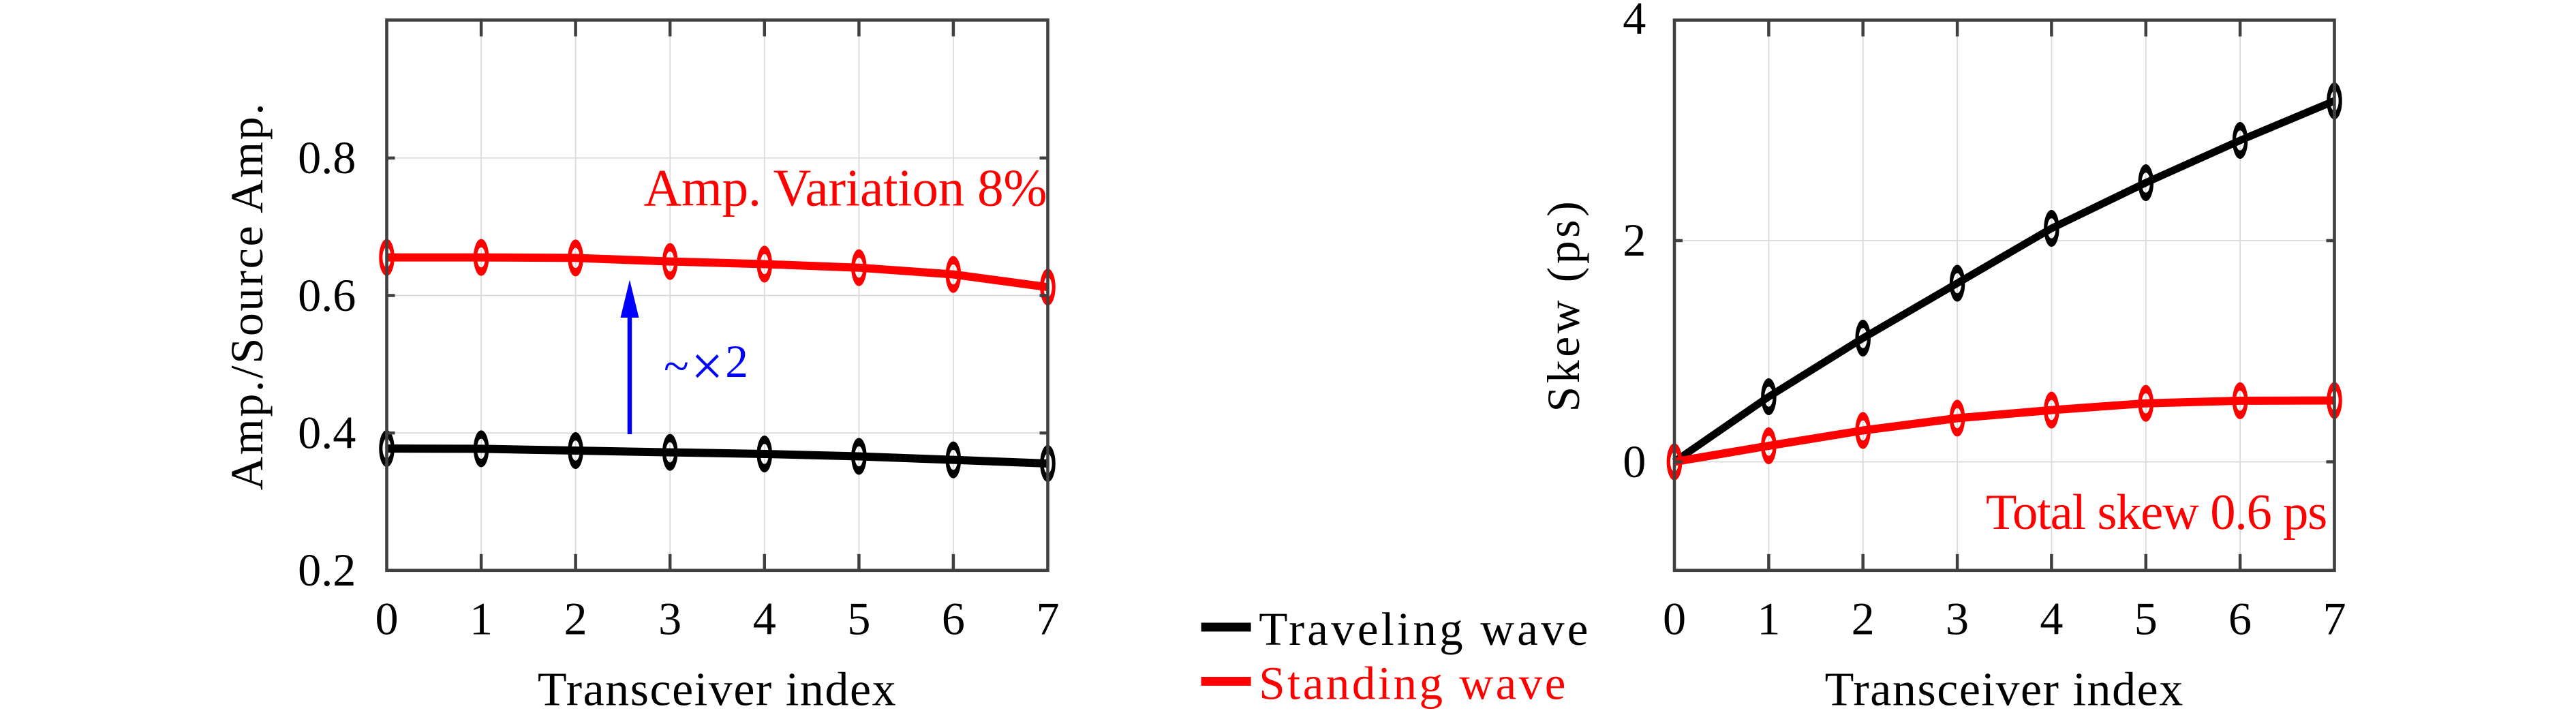  I want to click on svg-text: Total skew 0.6 ps, so click(2156, 513).